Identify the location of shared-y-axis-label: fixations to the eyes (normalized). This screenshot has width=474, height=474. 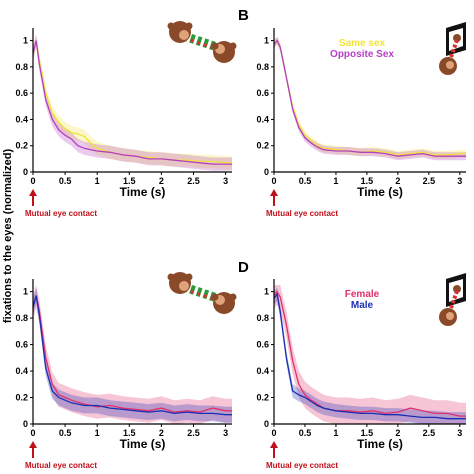
(8, 236).